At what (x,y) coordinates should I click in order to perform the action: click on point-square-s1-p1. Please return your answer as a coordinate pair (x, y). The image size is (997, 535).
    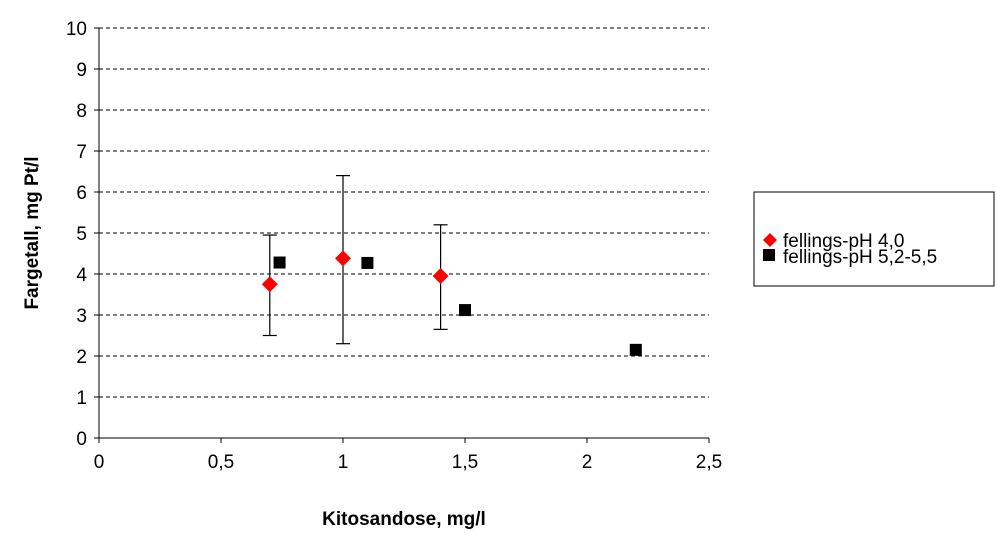
    Looking at the image, I should click on (367, 262).